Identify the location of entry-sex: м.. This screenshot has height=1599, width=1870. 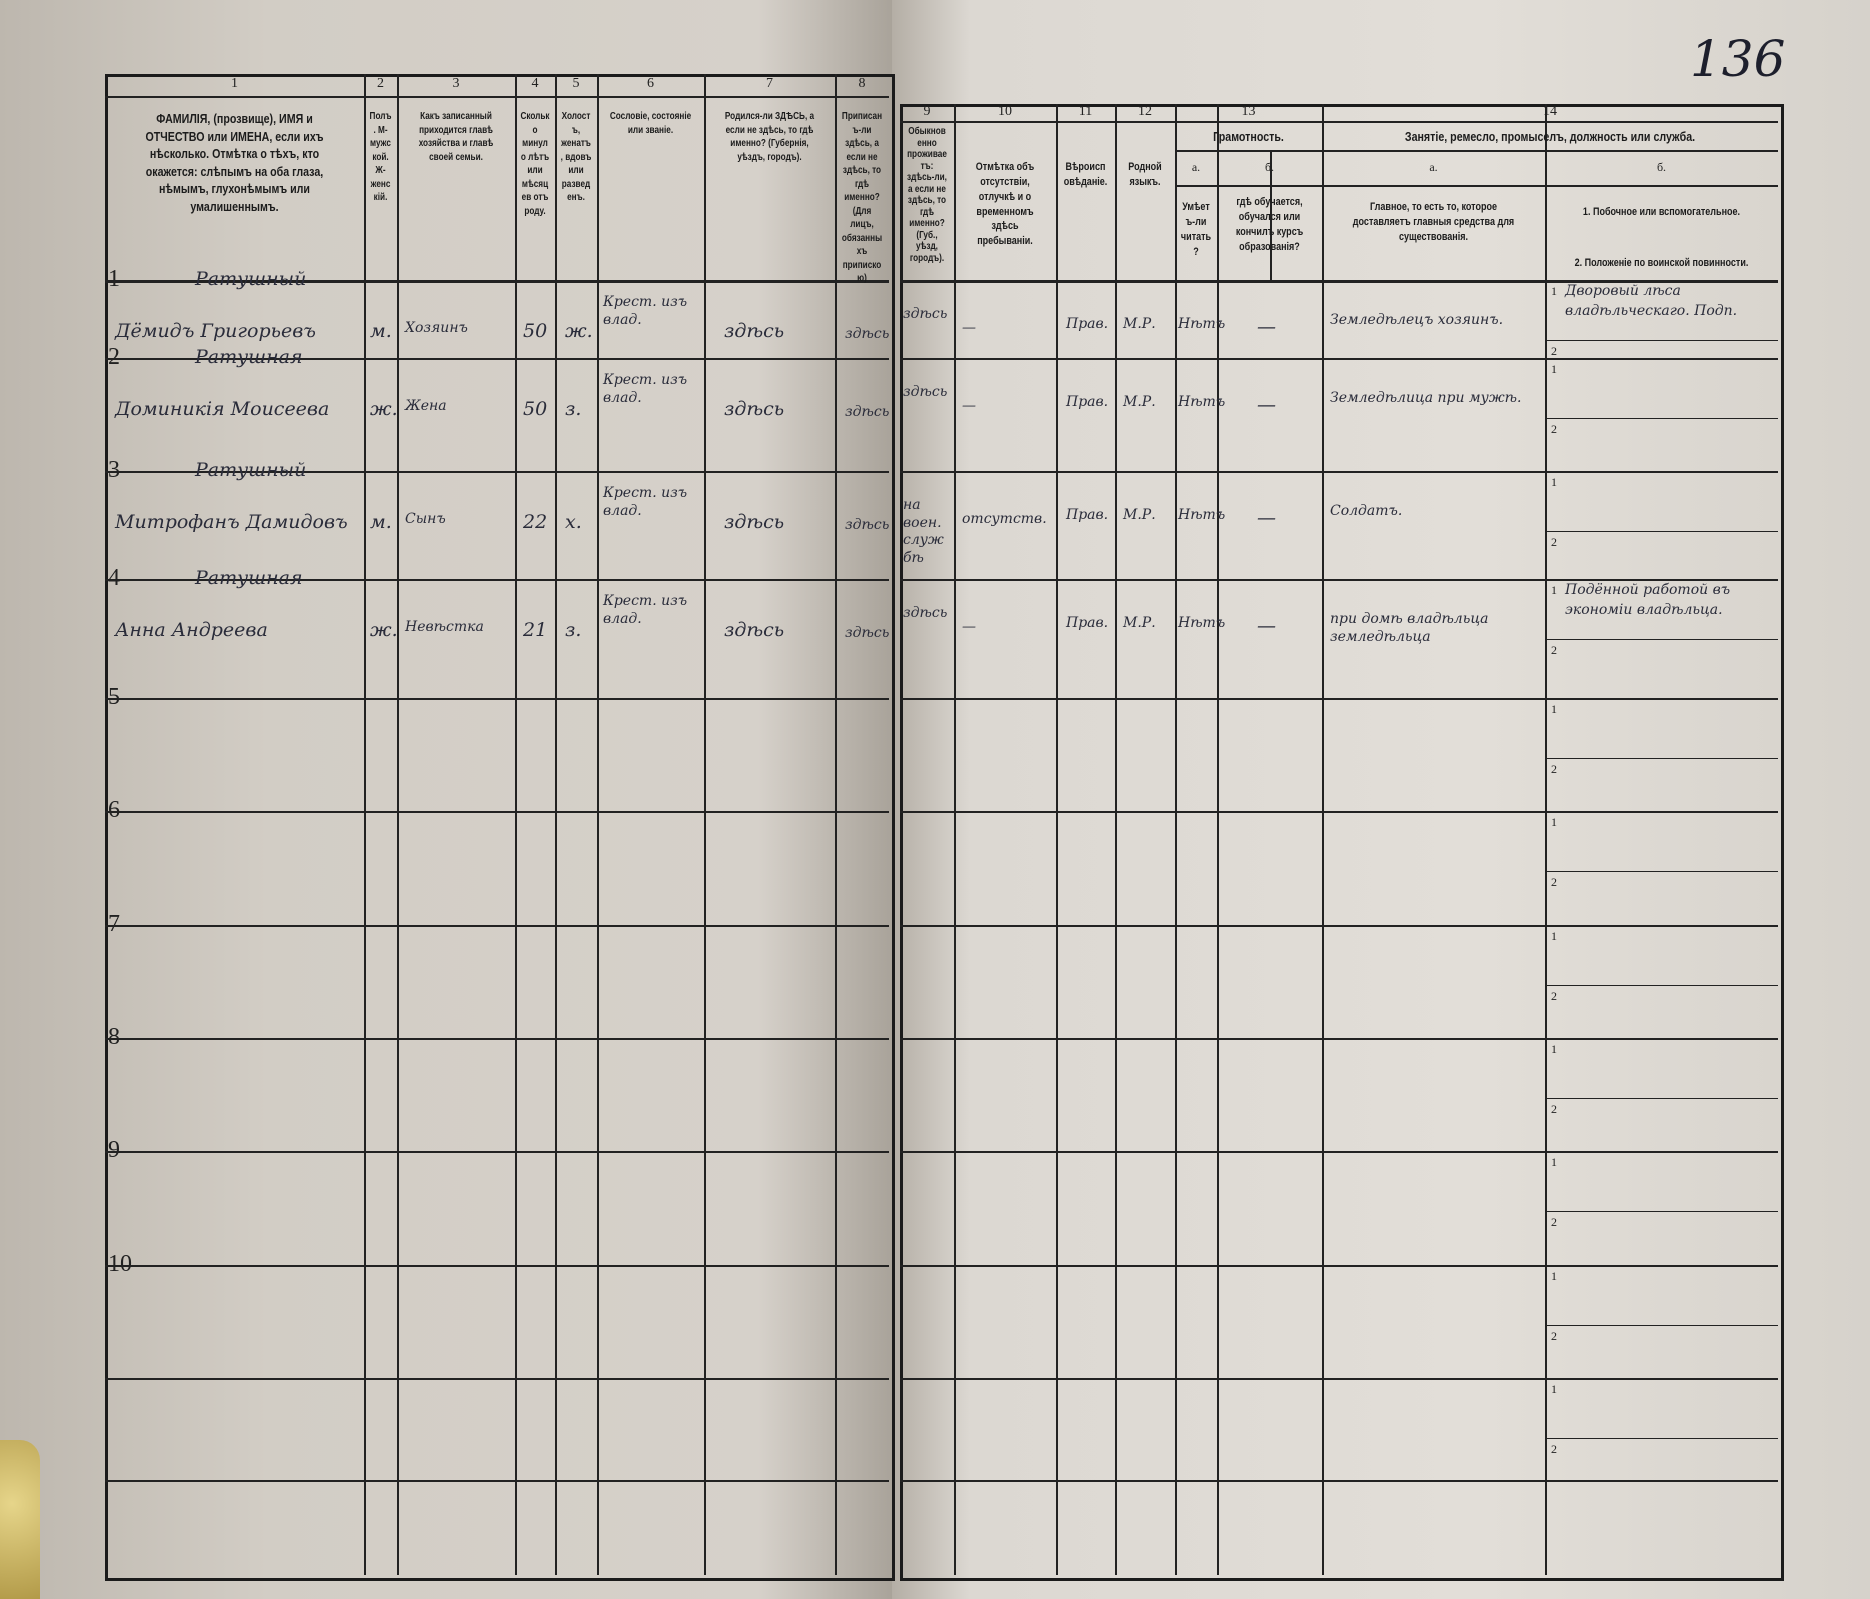
(381, 331).